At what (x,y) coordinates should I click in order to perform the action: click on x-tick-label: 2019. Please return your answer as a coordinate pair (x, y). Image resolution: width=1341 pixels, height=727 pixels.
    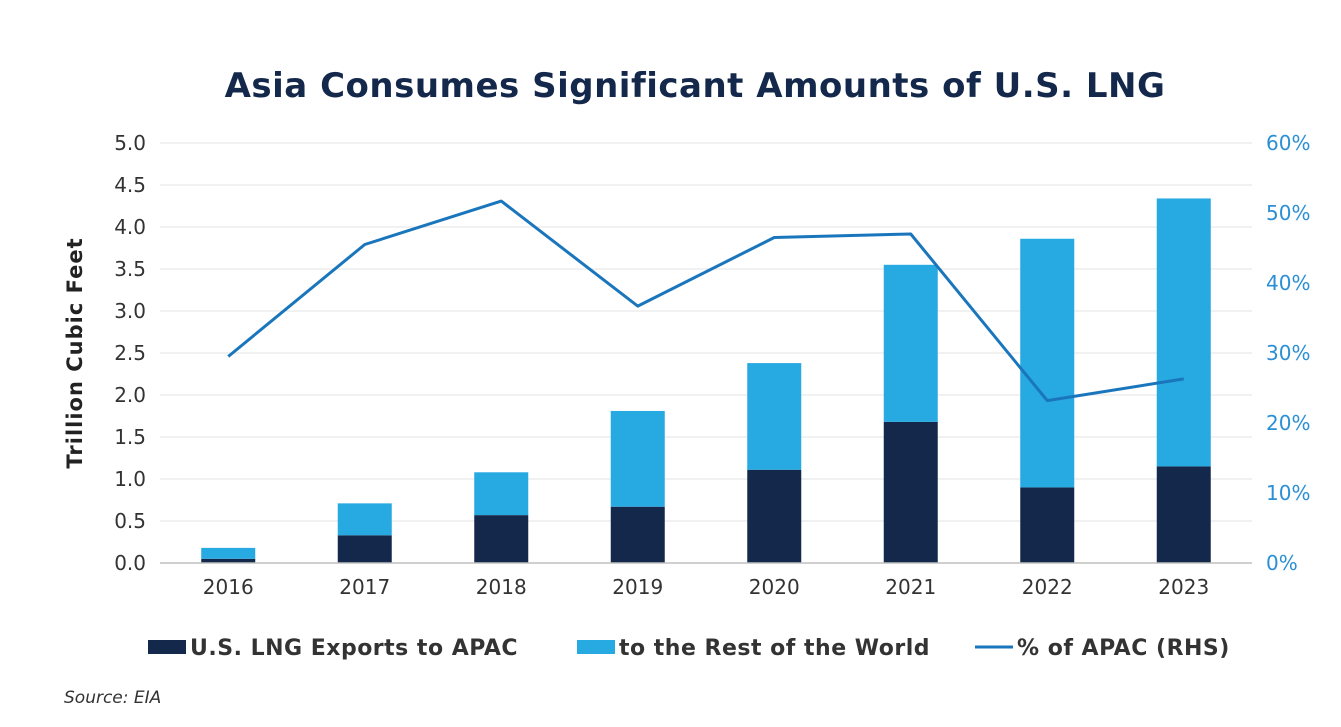
    Looking at the image, I should click on (637, 587).